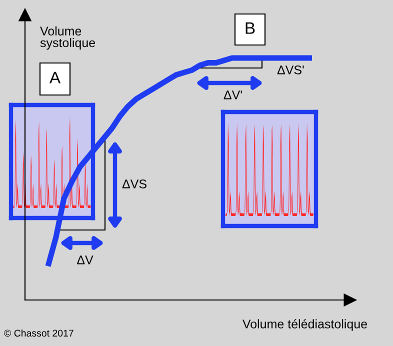  I want to click on text: © Chassot 2017, so click(39, 333).